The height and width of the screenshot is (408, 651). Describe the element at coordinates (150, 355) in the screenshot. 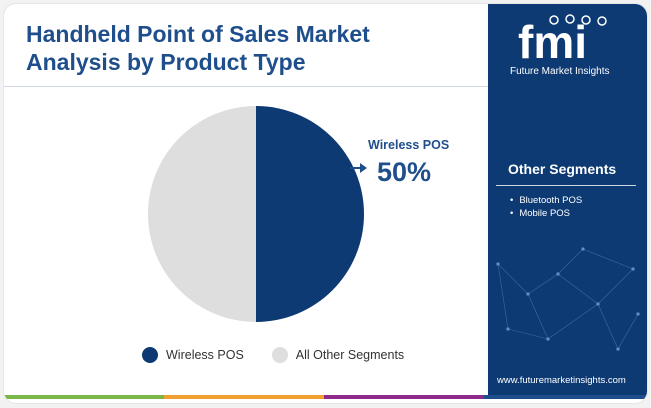

I see `legend-swatch-wireless` at that location.